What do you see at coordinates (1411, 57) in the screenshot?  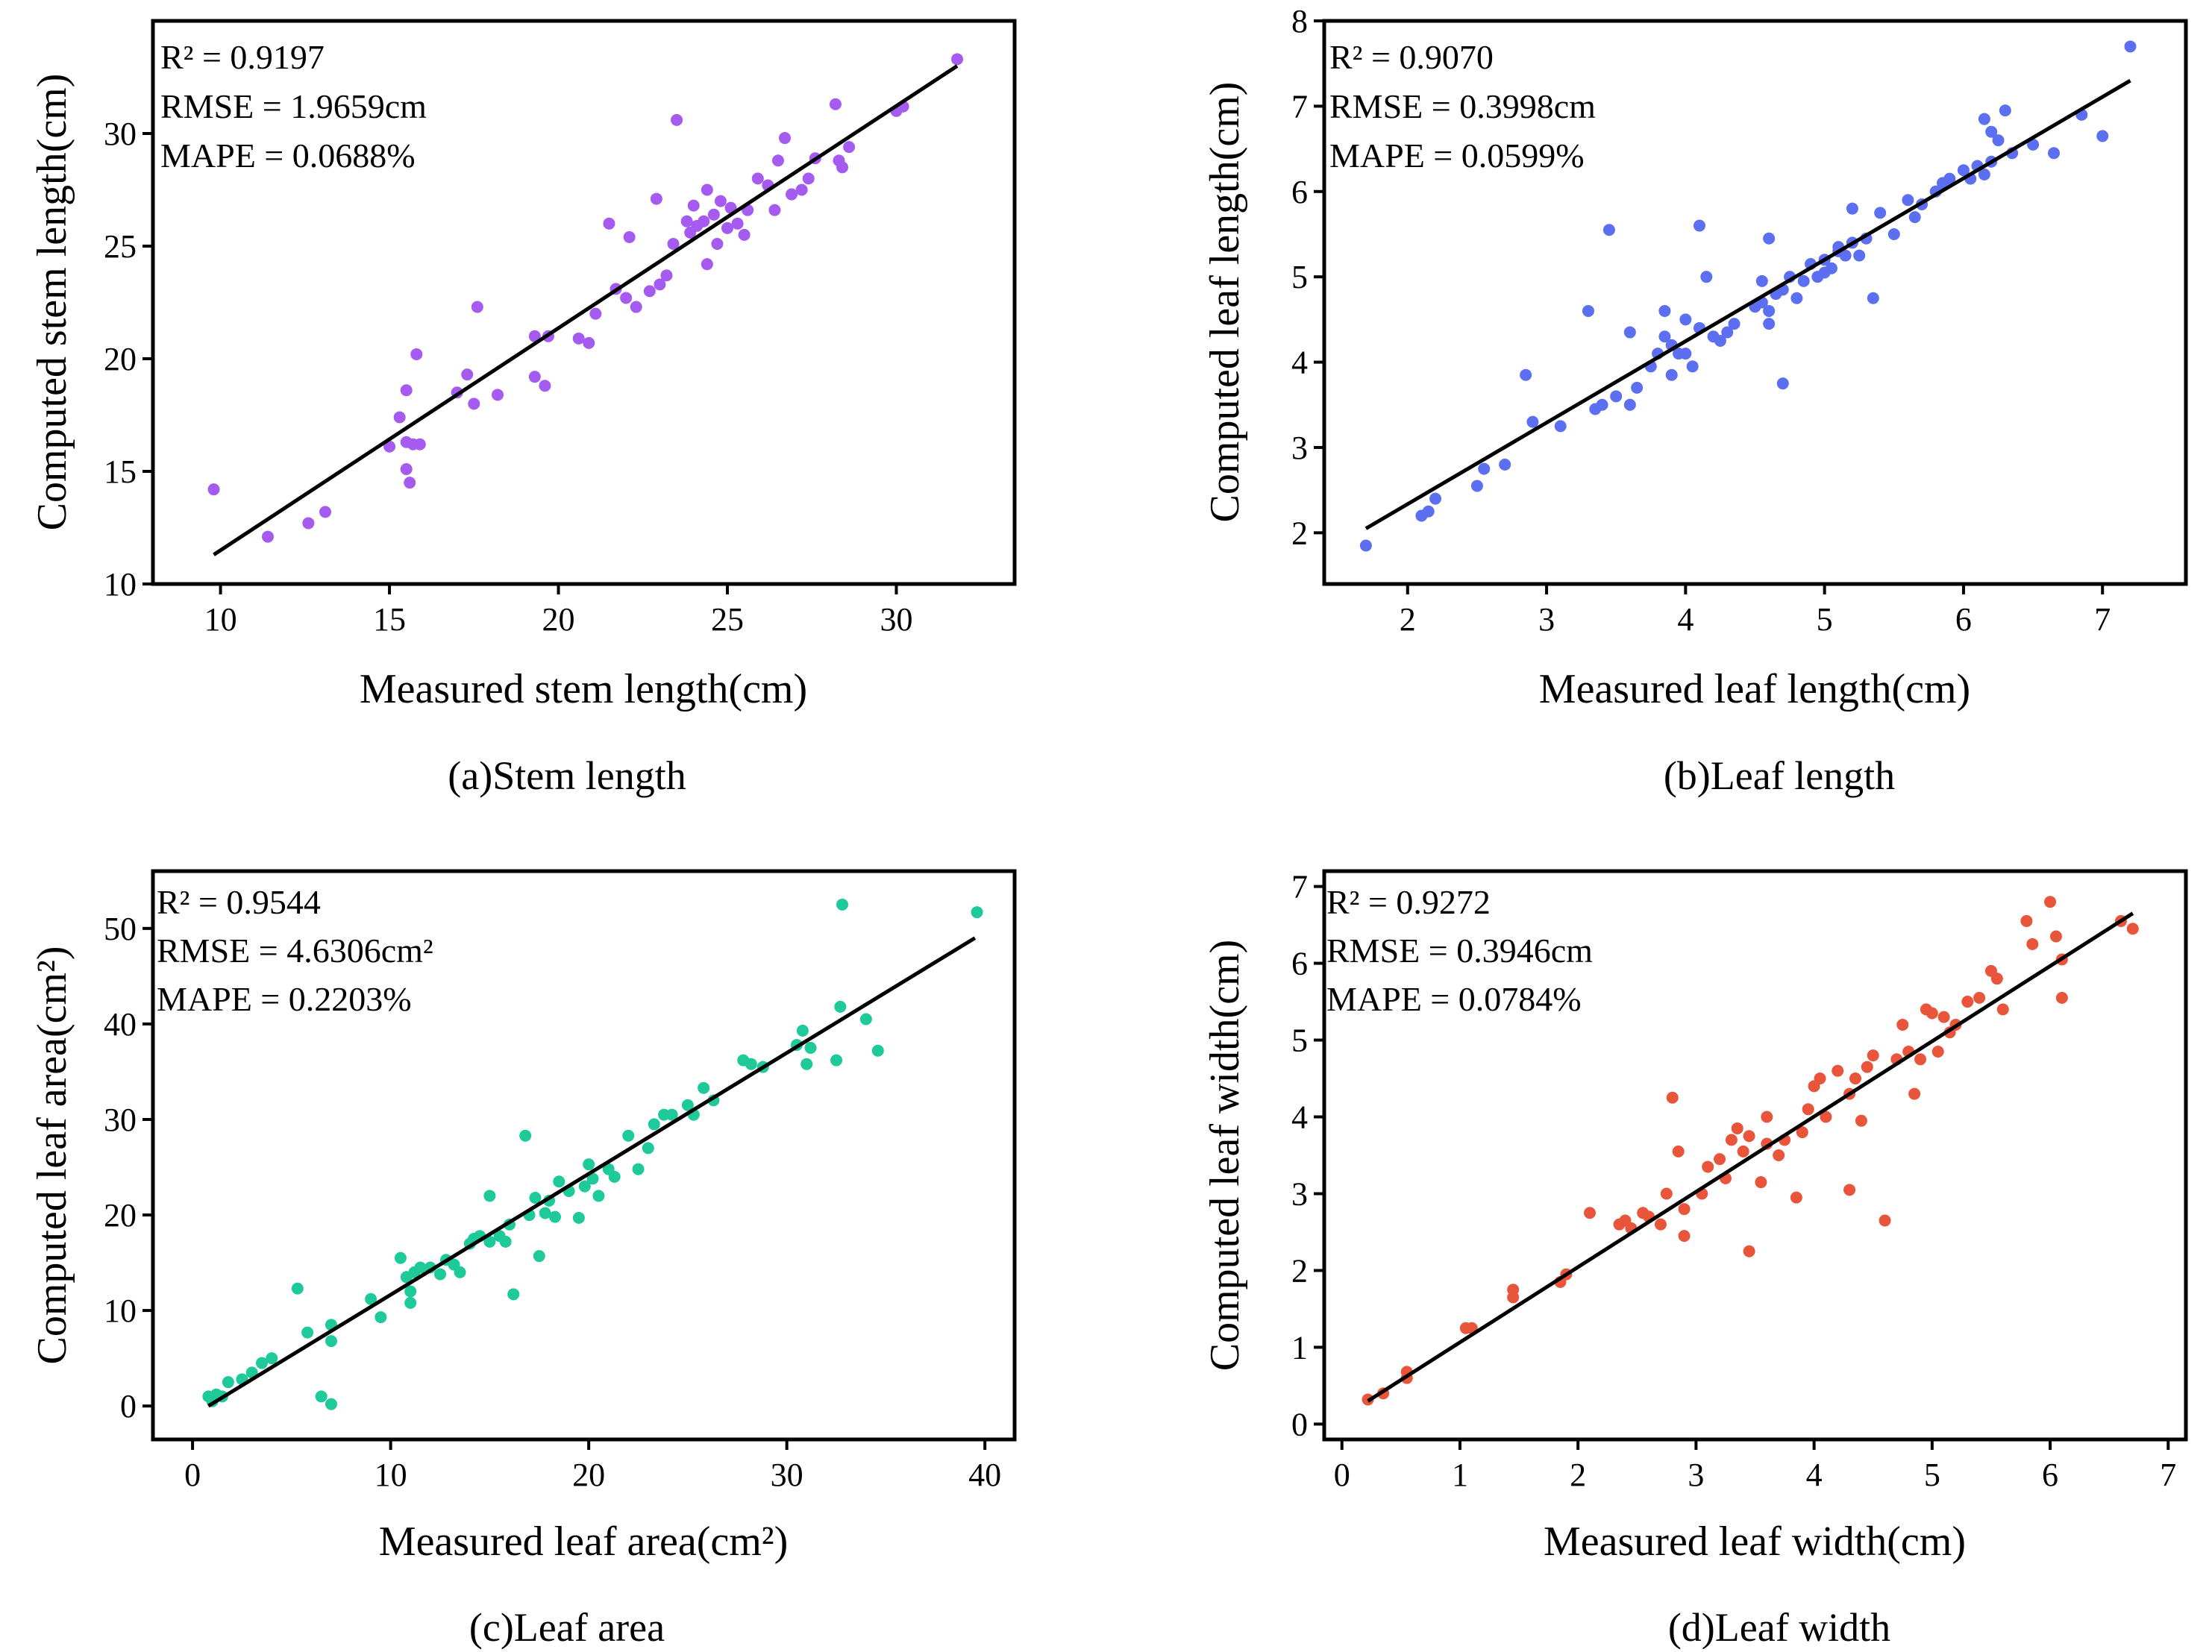 I see `panel-b-r2: R² = 0.9070` at bounding box center [1411, 57].